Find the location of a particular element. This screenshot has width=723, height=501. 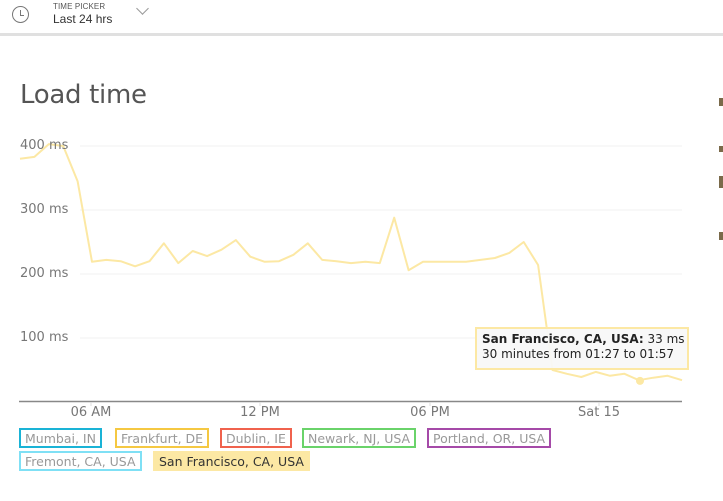

legend-label: Mumbai, IN is located at coordinates (60, 438).